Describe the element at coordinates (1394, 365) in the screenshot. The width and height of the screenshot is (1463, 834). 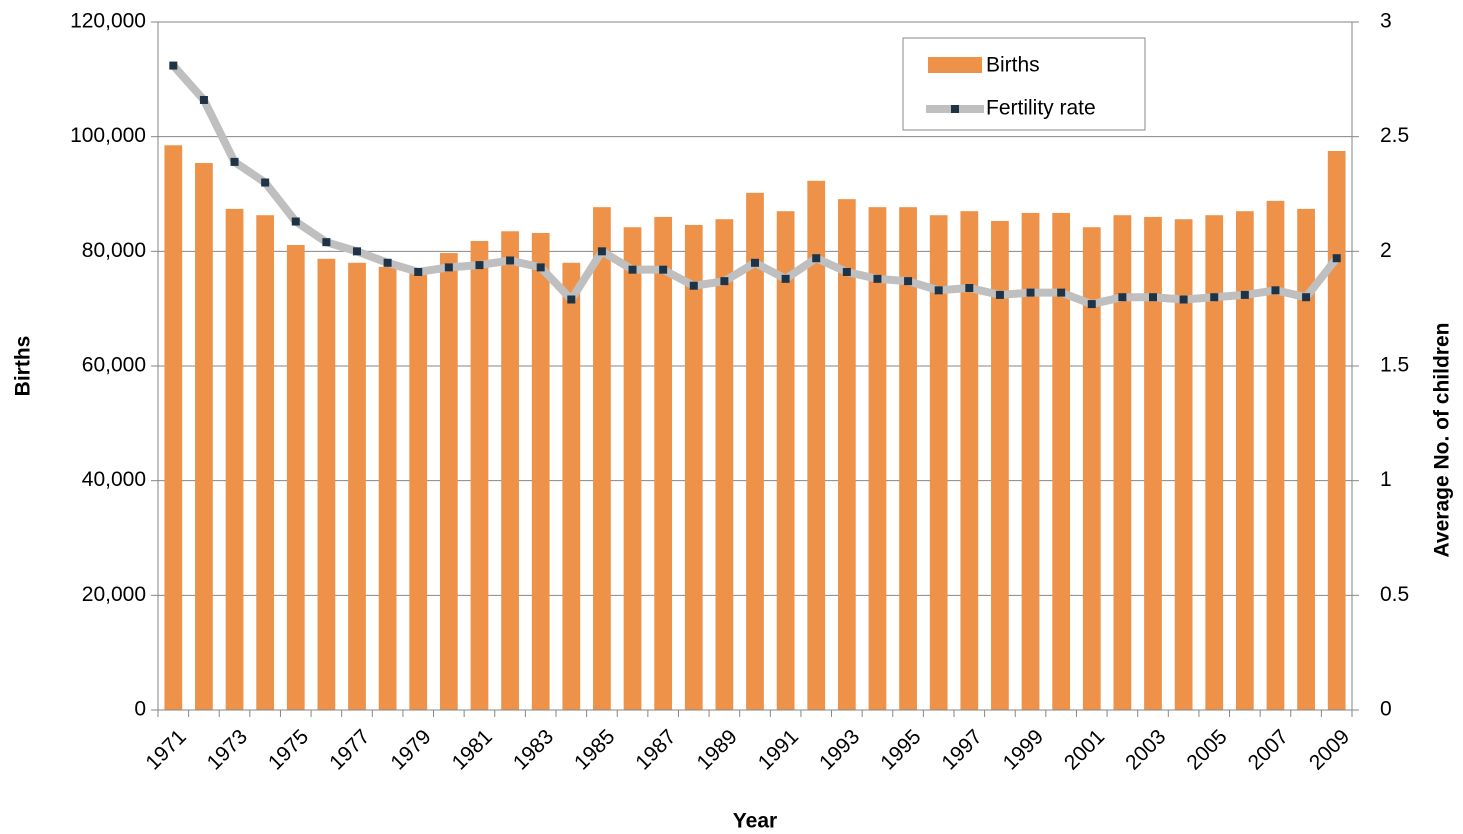
I see `y2-tick-label: 1.5` at that location.